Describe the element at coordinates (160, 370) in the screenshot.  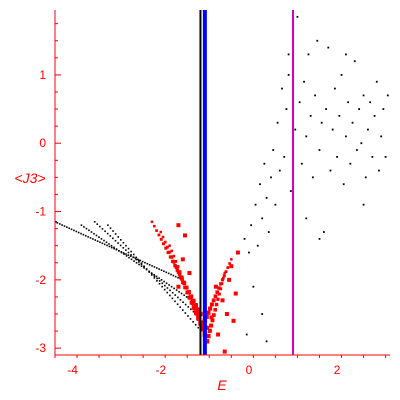
I see `x-tick-label: -2` at that location.